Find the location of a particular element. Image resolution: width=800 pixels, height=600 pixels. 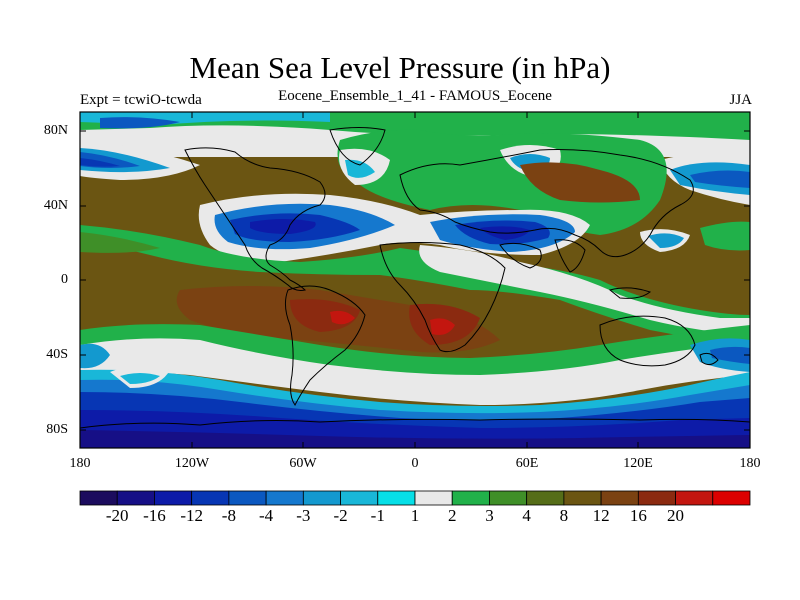

lat-tick-80n: 80N is located at coordinates (55, 130).